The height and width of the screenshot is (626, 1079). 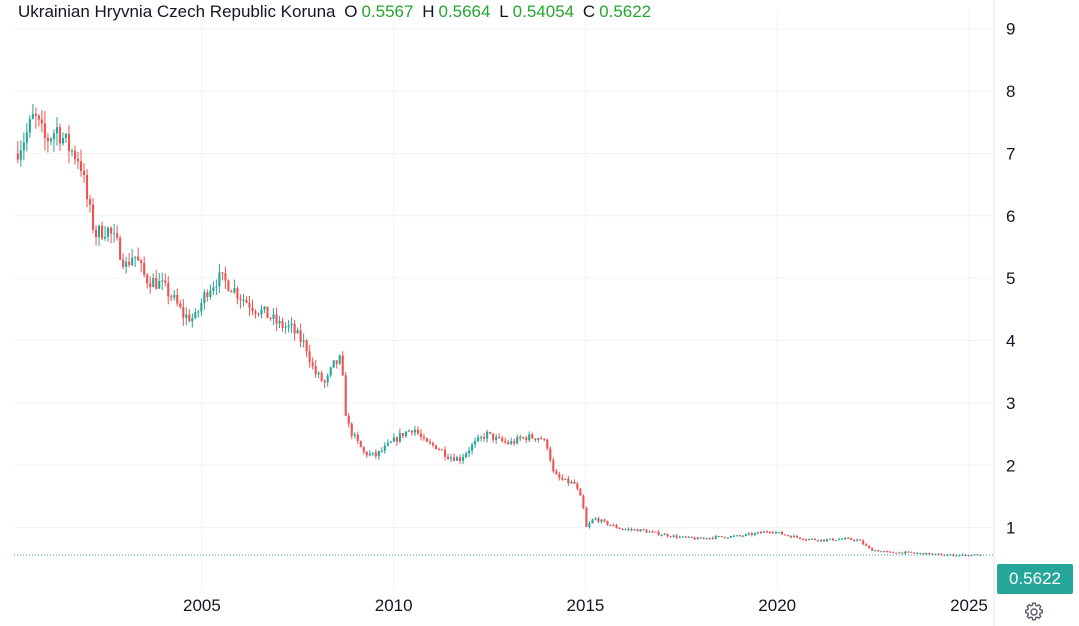 I want to click on x-tick-label: 2025, so click(x=969, y=605).